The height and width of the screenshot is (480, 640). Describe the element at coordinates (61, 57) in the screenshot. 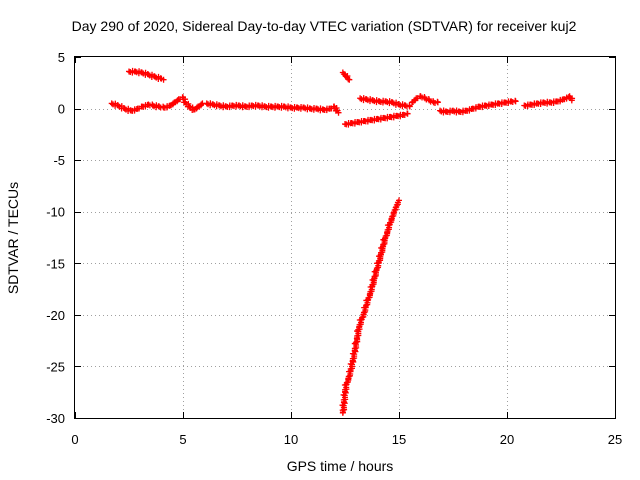

I see `y-tick-label: 5` at that location.